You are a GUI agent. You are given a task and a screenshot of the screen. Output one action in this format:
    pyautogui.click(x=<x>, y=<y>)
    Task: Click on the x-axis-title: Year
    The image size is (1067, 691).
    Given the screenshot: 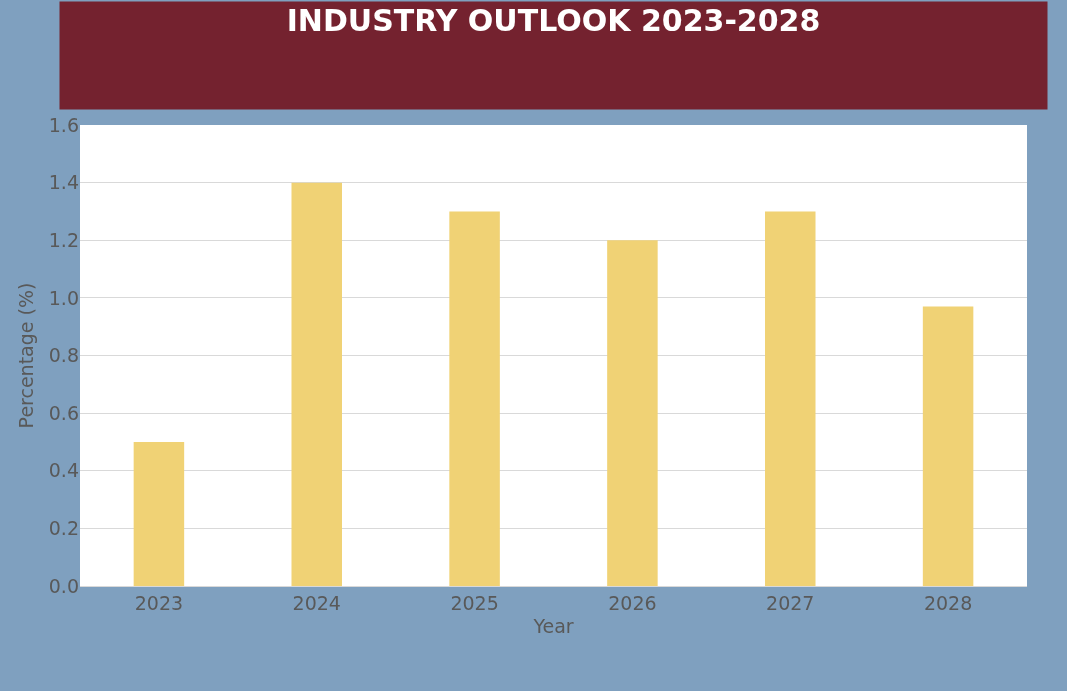 What is the action you would take?
    pyautogui.click(x=553, y=625)
    